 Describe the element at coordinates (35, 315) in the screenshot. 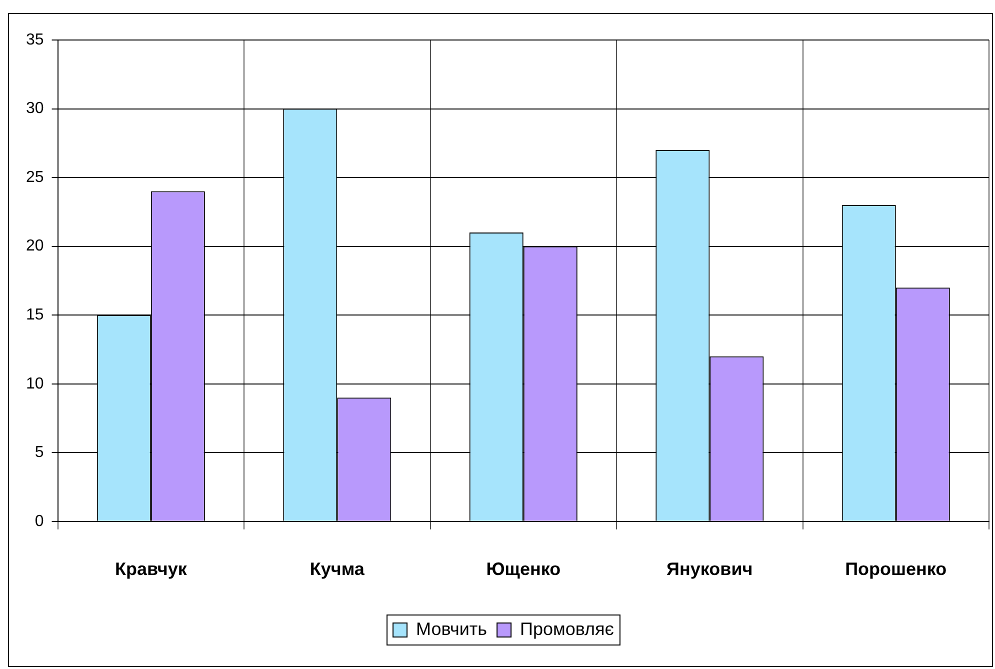

I see `y-tick-label: 15` at that location.